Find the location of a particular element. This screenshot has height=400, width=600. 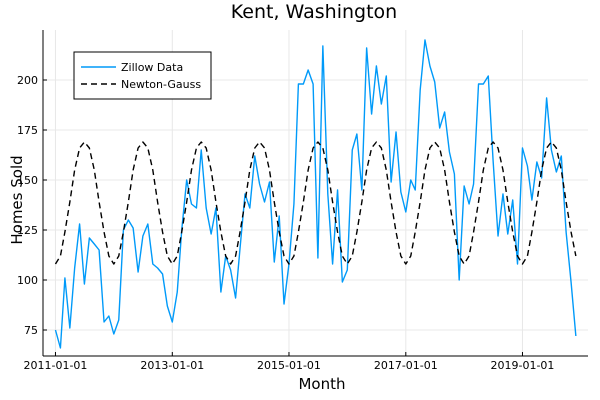

y-tick-label: 200 is located at coordinates (27, 80).